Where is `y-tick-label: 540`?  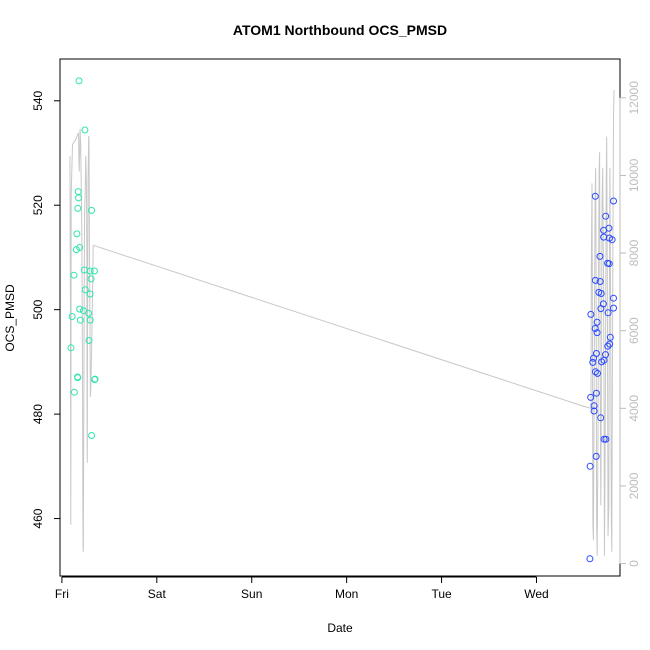 y-tick-label: 540 is located at coordinates (38, 100).